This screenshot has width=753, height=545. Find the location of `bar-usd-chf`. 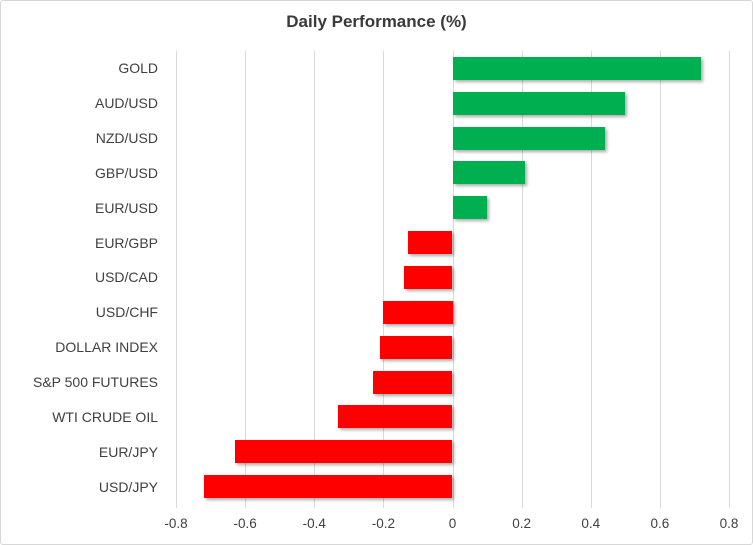

bar-usd-chf is located at coordinates (418, 312).